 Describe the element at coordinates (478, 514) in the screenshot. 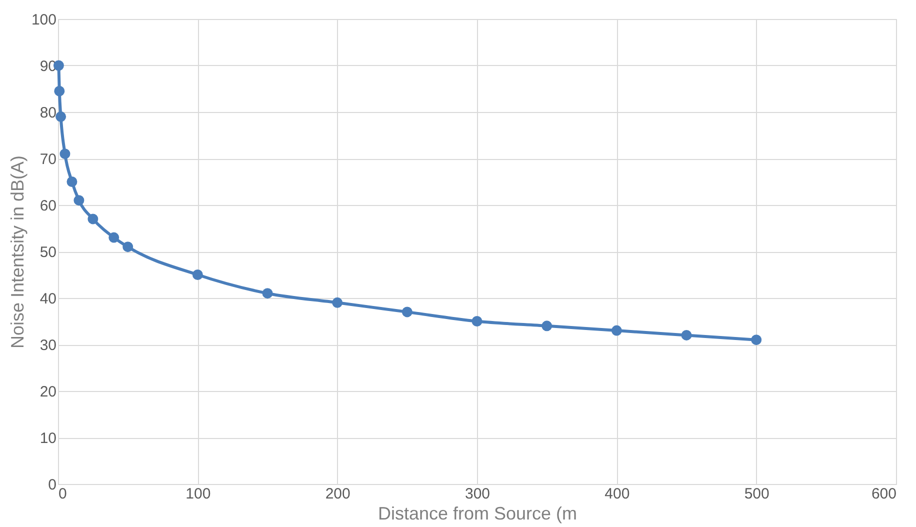

I see `x-axis-title: Distance from Source (m` at that location.